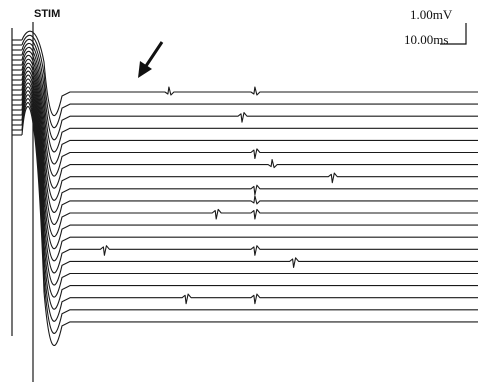 The image size is (489, 386). I want to click on scale-bar: 1.00mV 10.00ms, so click(435, 27).